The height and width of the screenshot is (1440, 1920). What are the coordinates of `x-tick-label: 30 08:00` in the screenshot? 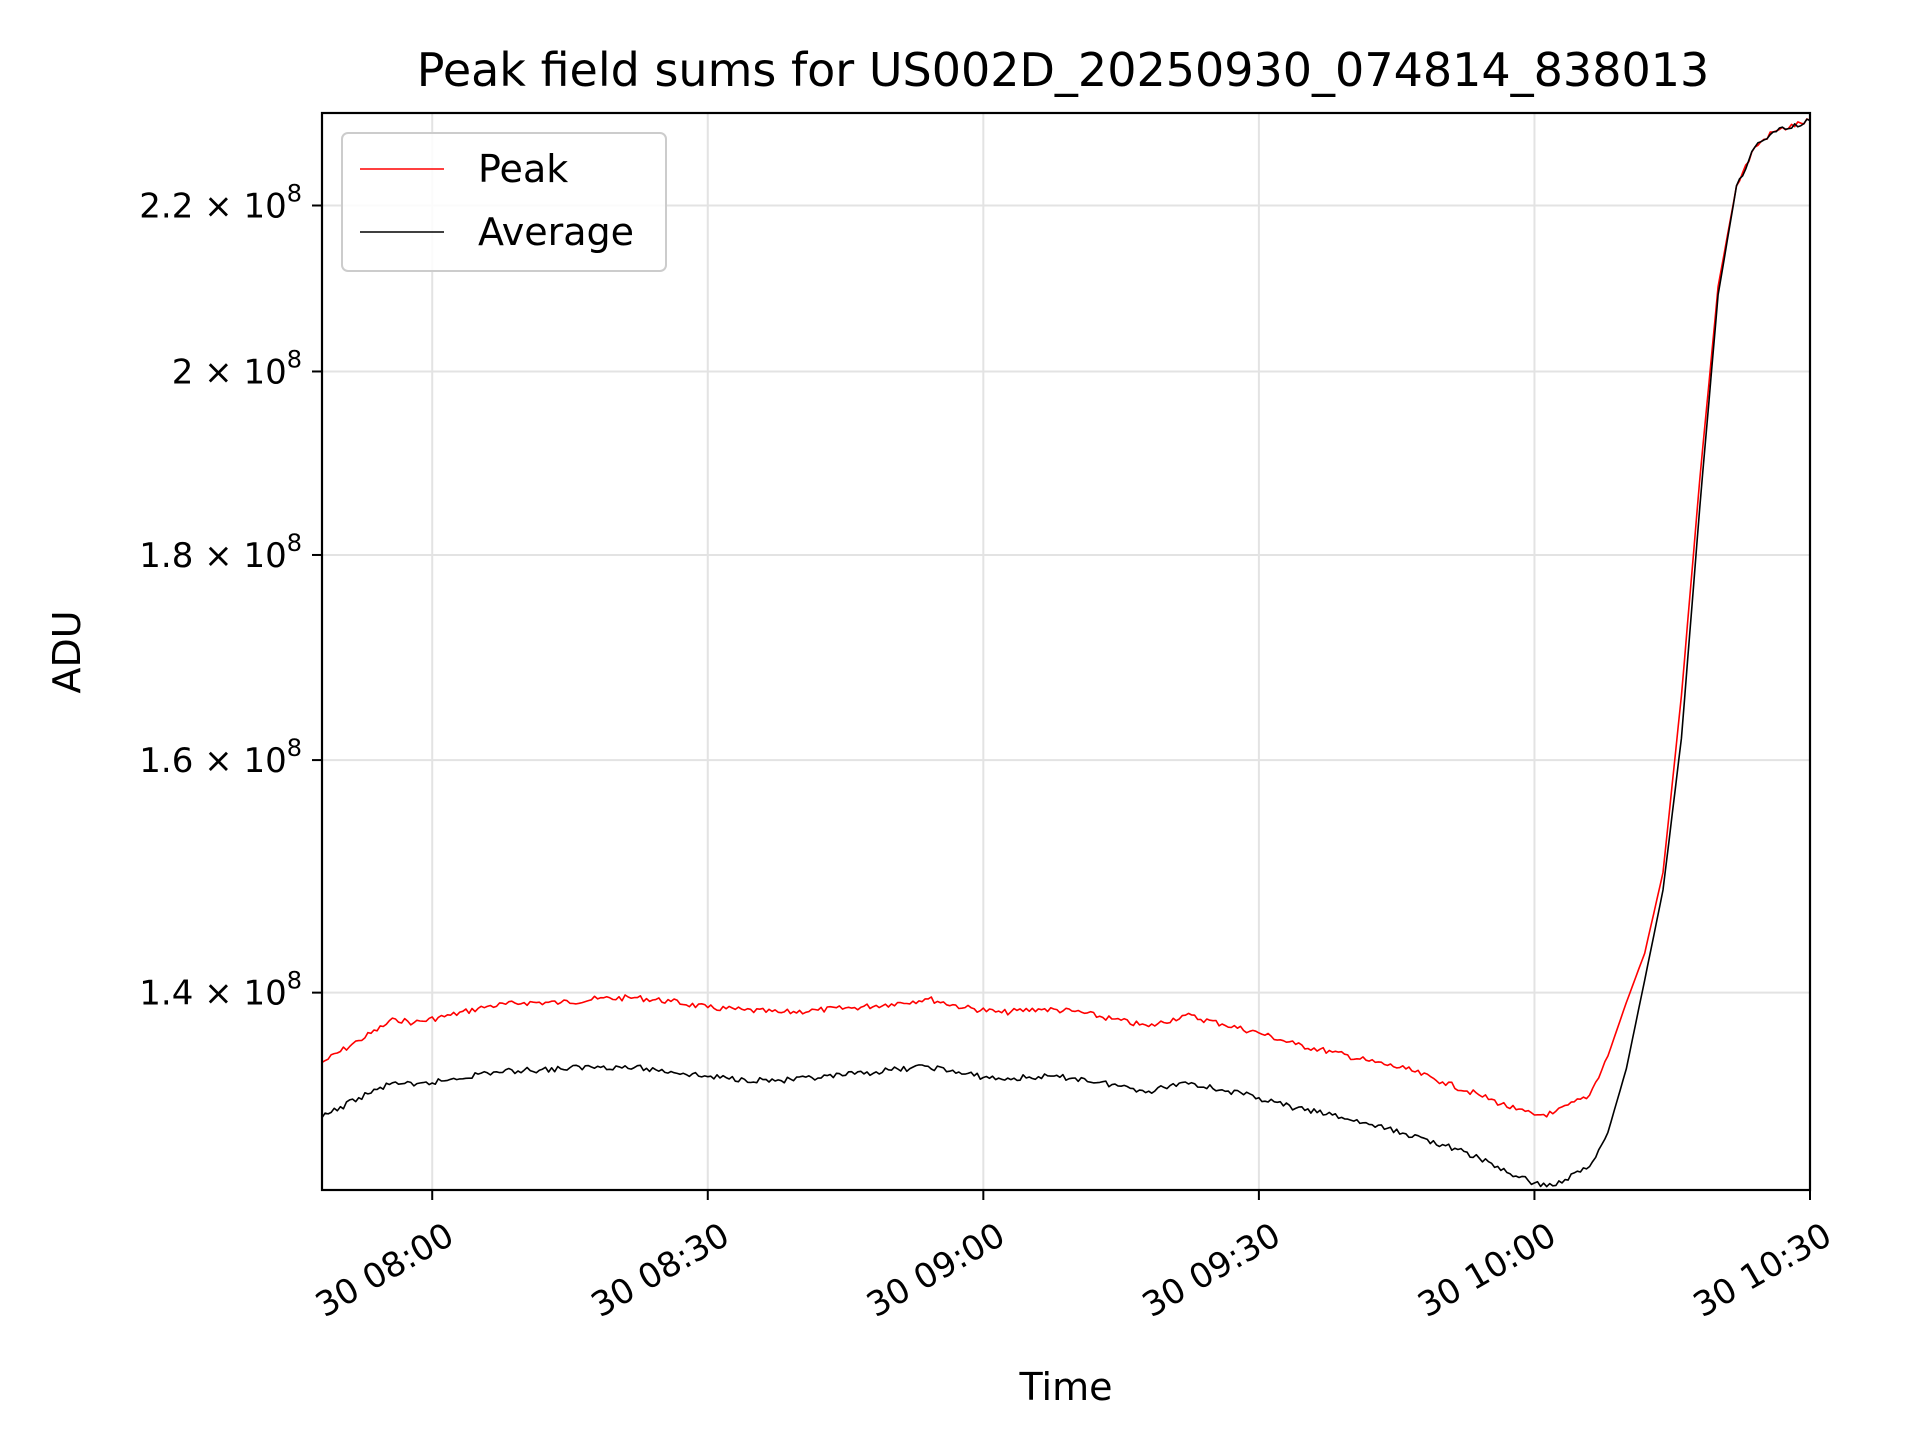 It's located at (385, 1270).